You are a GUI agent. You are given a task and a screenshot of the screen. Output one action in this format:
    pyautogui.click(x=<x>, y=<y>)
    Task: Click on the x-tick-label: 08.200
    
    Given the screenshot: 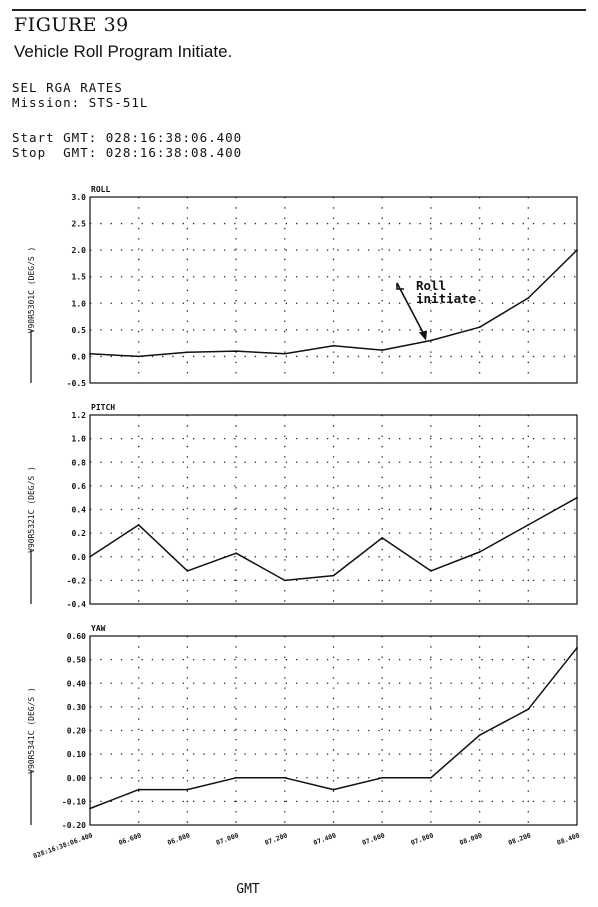 What is the action you would take?
    pyautogui.click(x=519, y=839)
    